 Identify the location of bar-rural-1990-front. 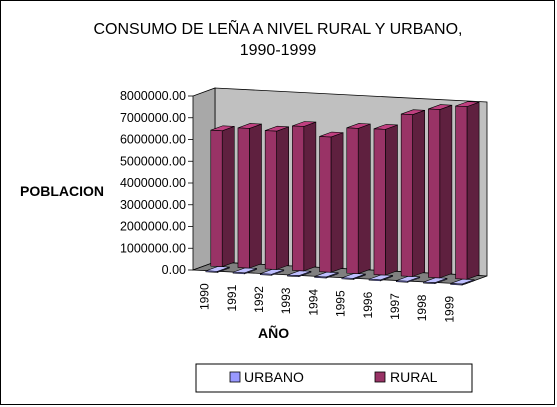
(216, 198).